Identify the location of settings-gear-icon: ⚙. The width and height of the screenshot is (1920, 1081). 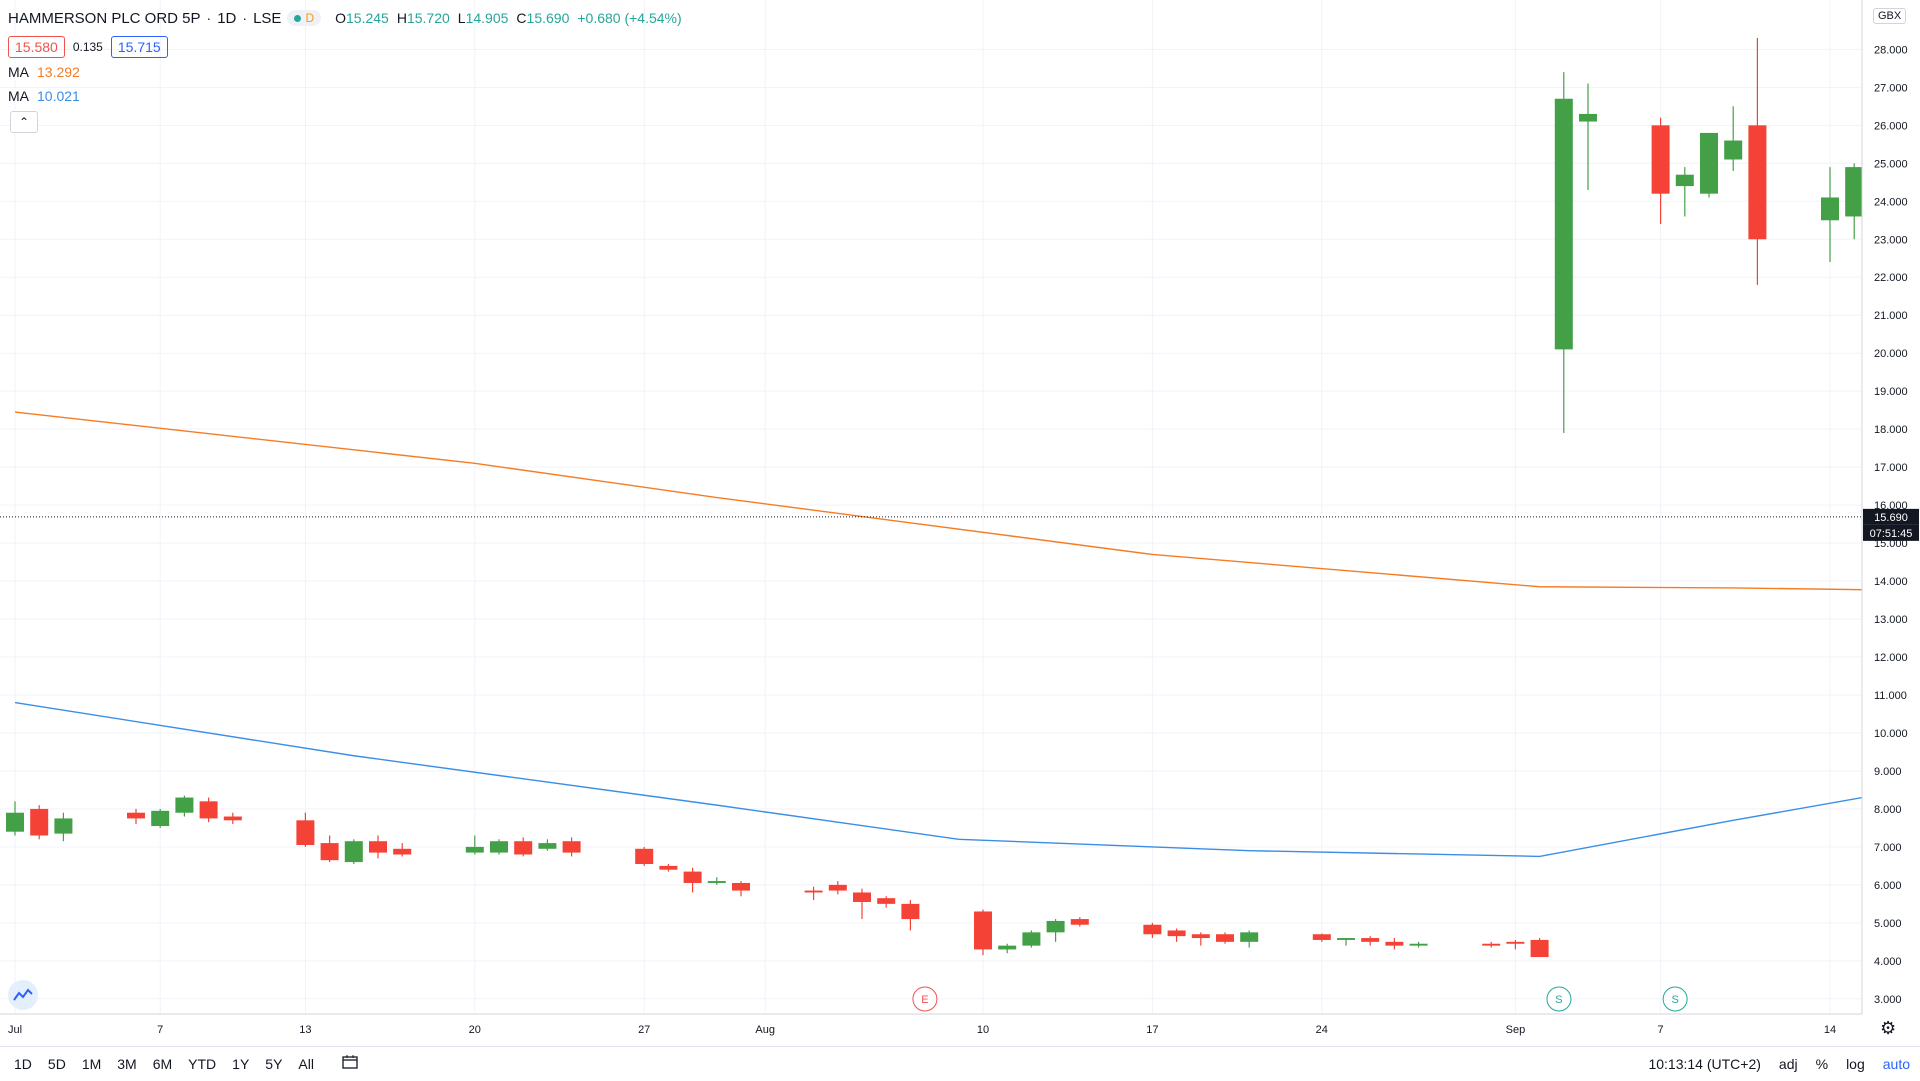
(1888, 1028).